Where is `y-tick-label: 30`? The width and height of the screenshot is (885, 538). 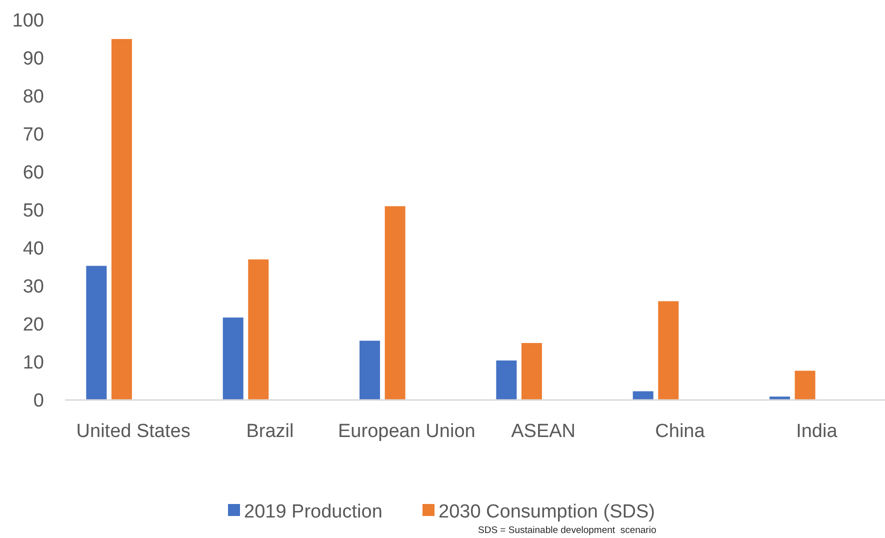 y-tick-label: 30 is located at coordinates (33, 287).